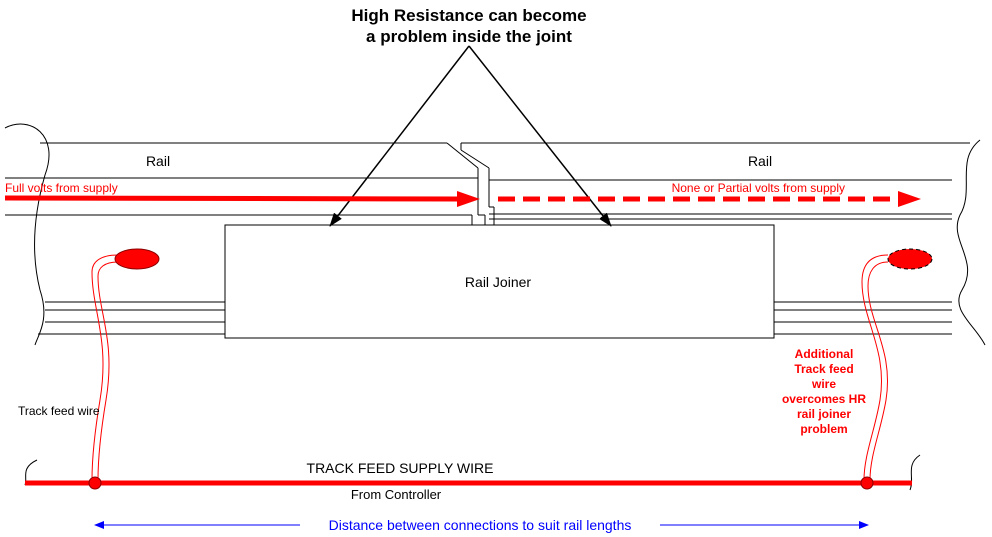  What do you see at coordinates (95, 483) in the screenshot?
I see `left-supply-junction` at bounding box center [95, 483].